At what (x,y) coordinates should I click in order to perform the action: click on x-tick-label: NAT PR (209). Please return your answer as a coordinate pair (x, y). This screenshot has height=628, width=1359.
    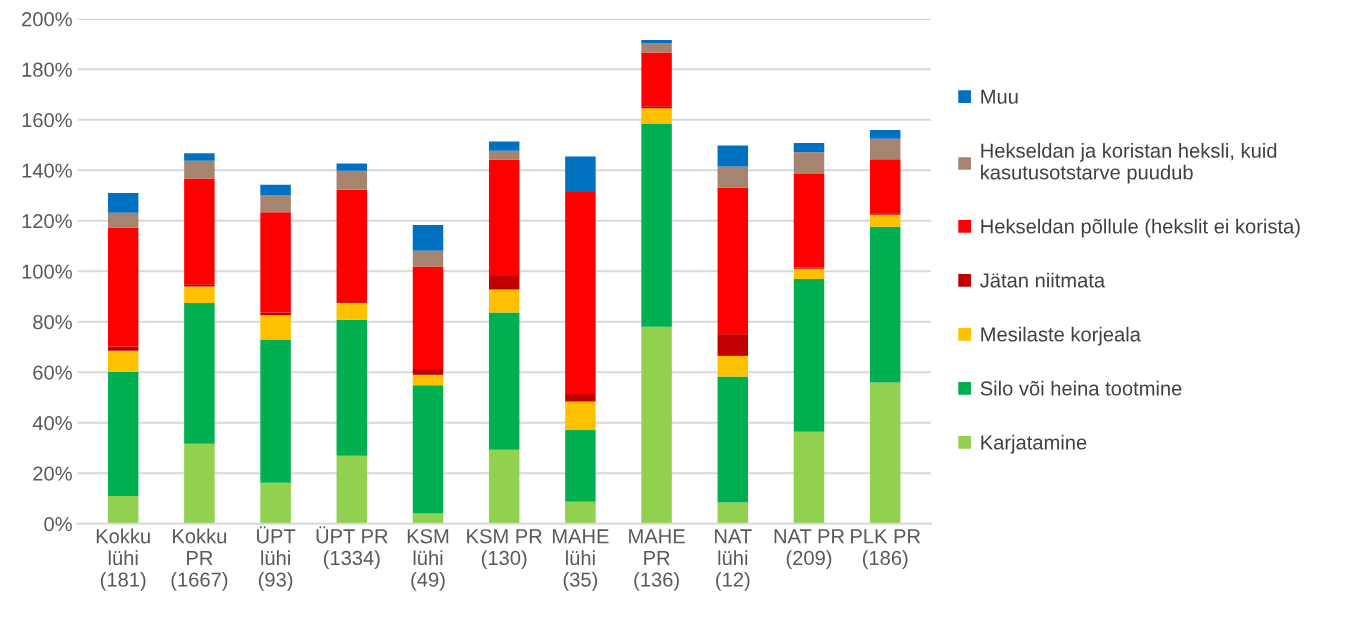
    Looking at the image, I should click on (809, 549).